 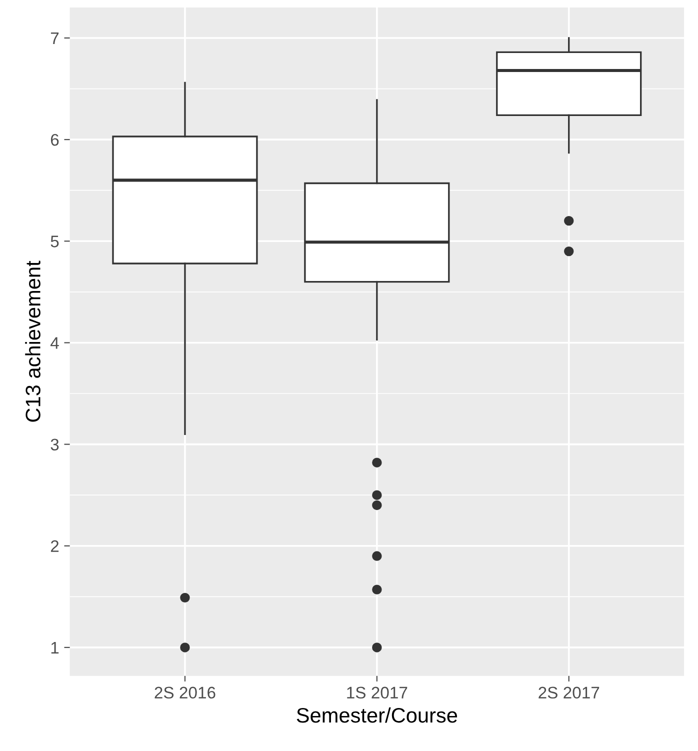 I want to click on y-axis-title: C13 achievement, so click(x=32, y=341).